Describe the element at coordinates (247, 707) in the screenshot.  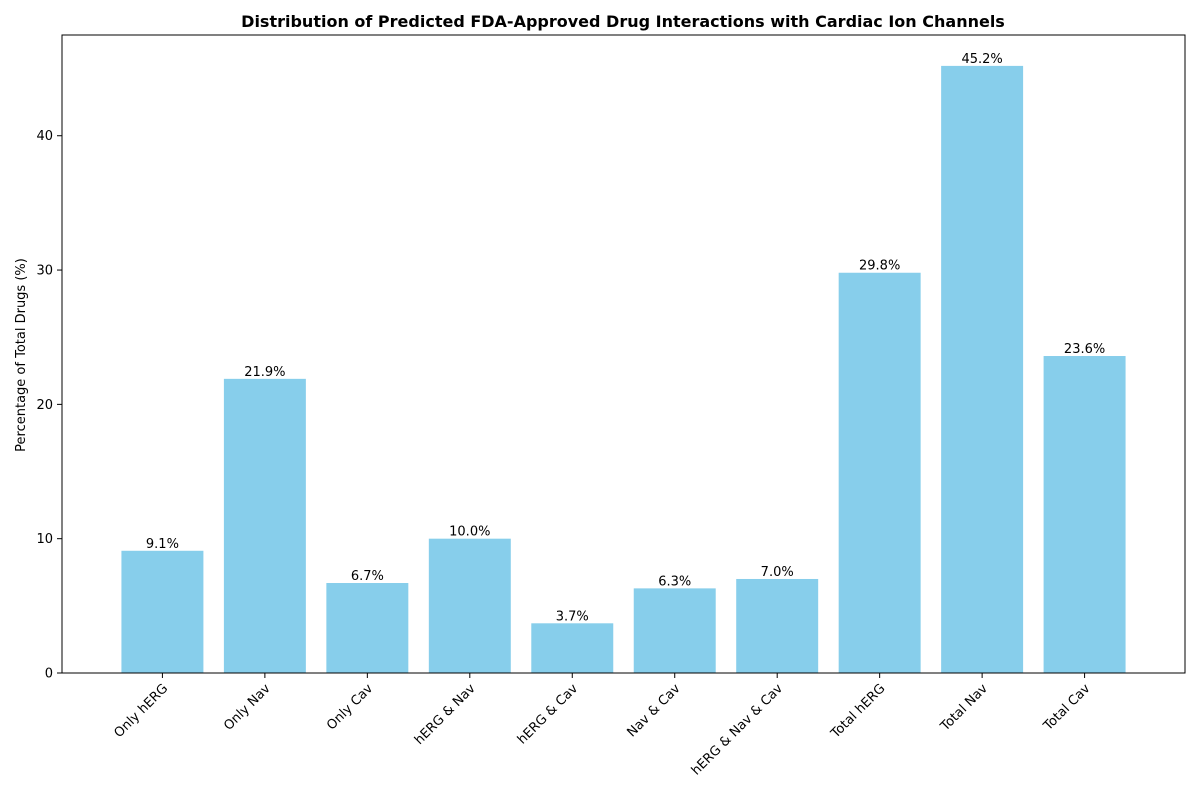
I see `x-tick-label-1: Only Nav` at that location.